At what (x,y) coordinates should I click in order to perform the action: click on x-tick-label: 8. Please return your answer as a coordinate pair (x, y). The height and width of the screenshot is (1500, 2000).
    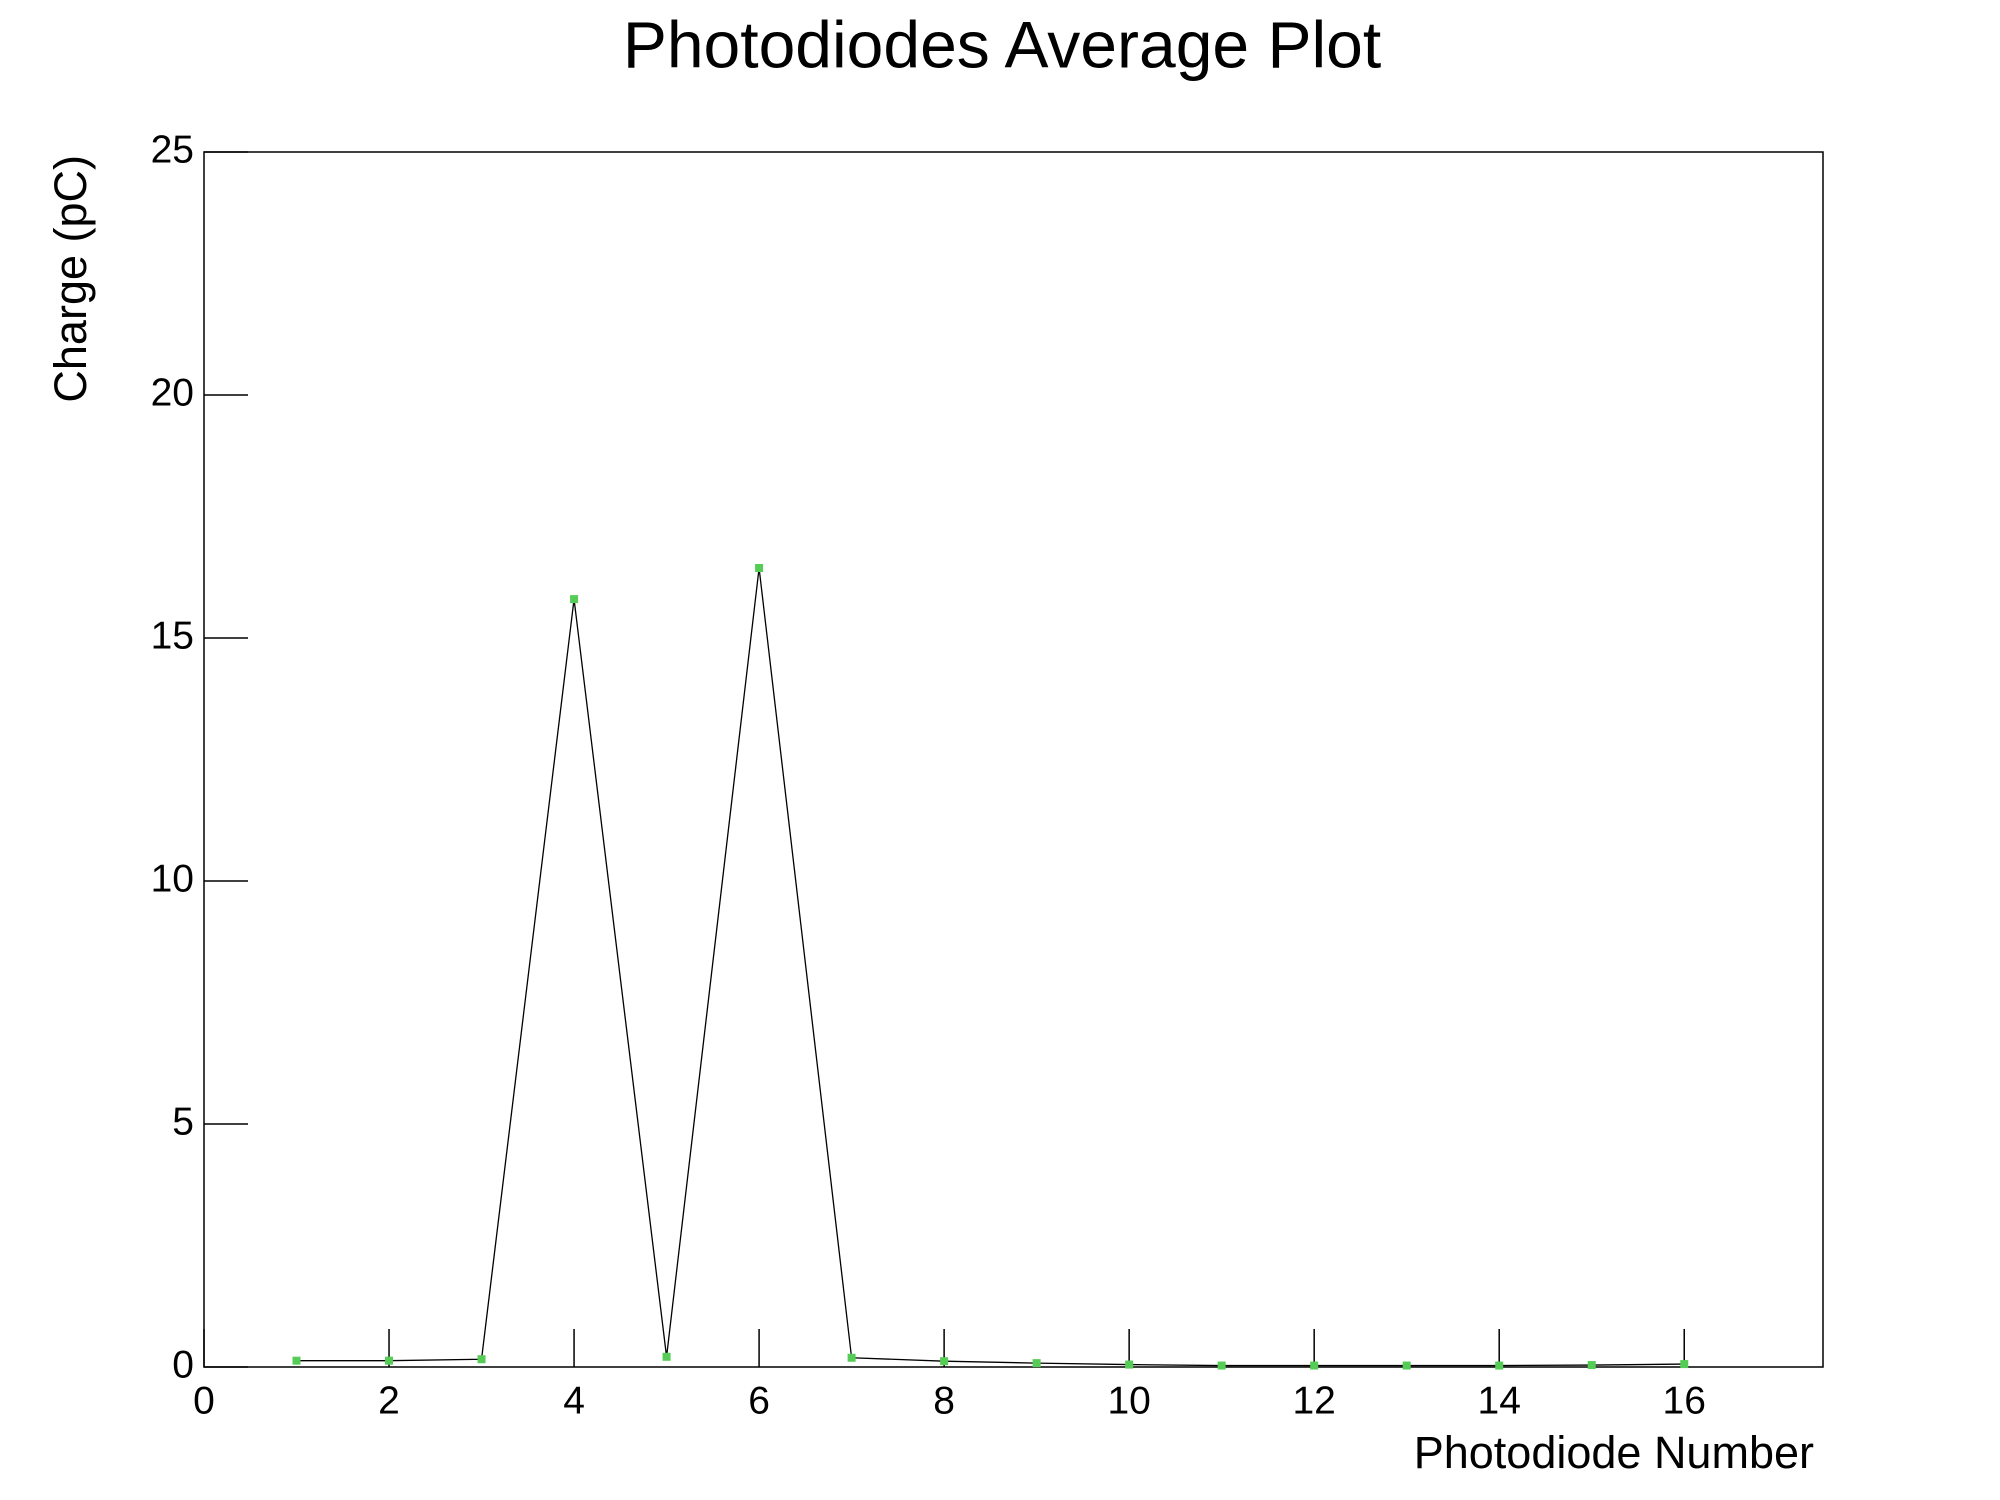
    Looking at the image, I should click on (944, 1400).